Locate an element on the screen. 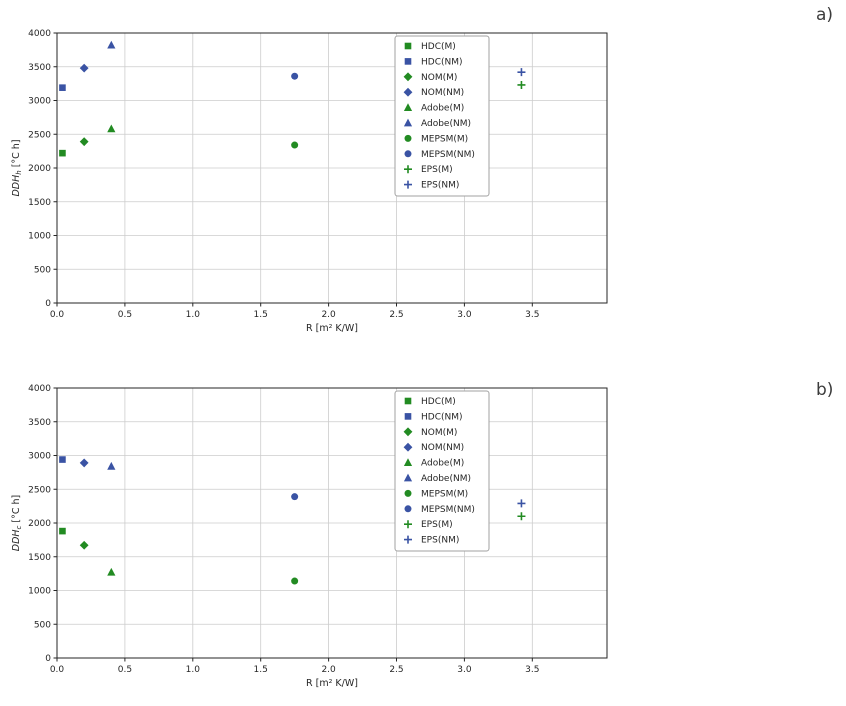  panel-label-b: b) is located at coordinates (825, 390).